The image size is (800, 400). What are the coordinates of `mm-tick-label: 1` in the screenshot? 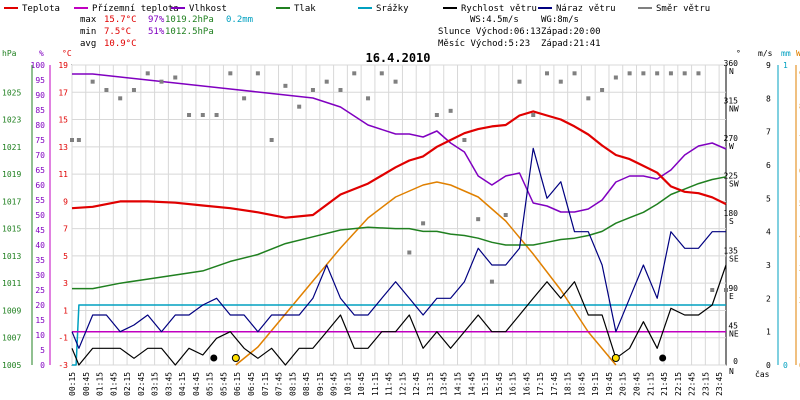 It's located at (785, 65).